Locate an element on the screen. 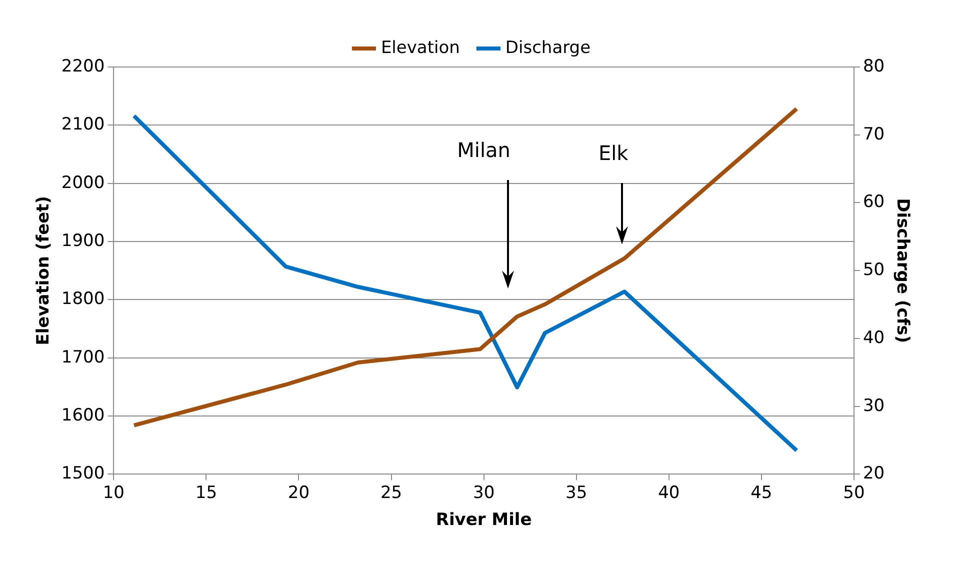  x-tick-label: 40 is located at coordinates (669, 492).